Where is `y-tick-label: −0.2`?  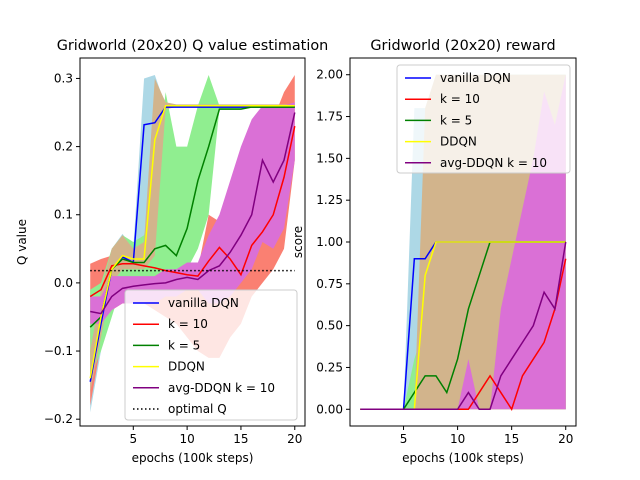 y-tick-label: −0.2 is located at coordinates (58, 419).